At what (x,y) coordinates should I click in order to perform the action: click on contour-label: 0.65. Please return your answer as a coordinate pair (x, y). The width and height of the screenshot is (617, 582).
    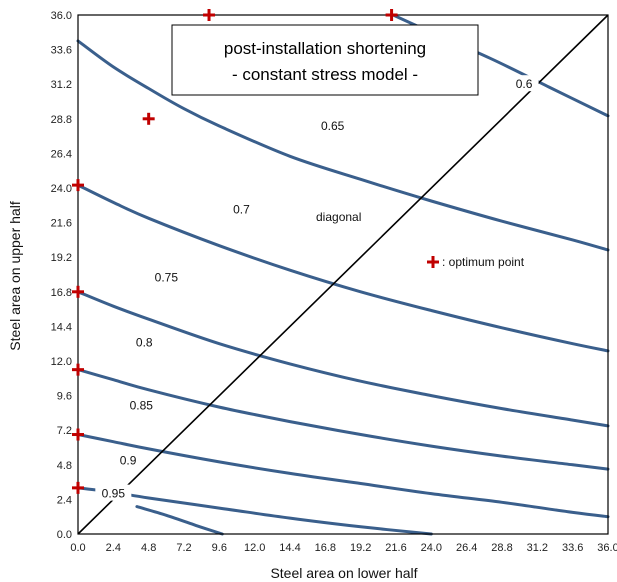
    Looking at the image, I should click on (333, 126).